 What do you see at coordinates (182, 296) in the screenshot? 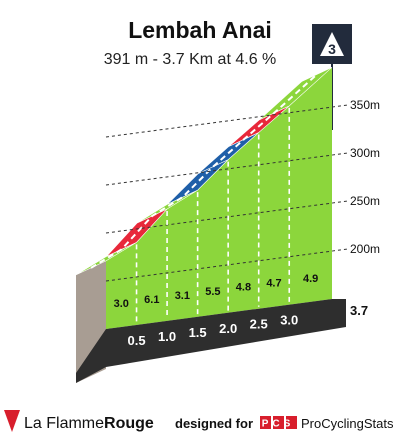
I see `gradient-label: 3.1` at bounding box center [182, 296].